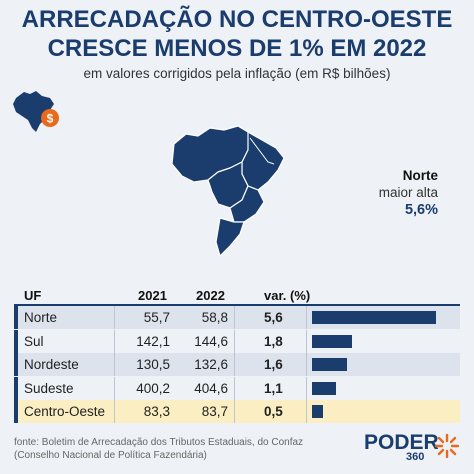 This screenshot has height=474, width=474. I want to click on header-uf: UF, so click(33, 295).